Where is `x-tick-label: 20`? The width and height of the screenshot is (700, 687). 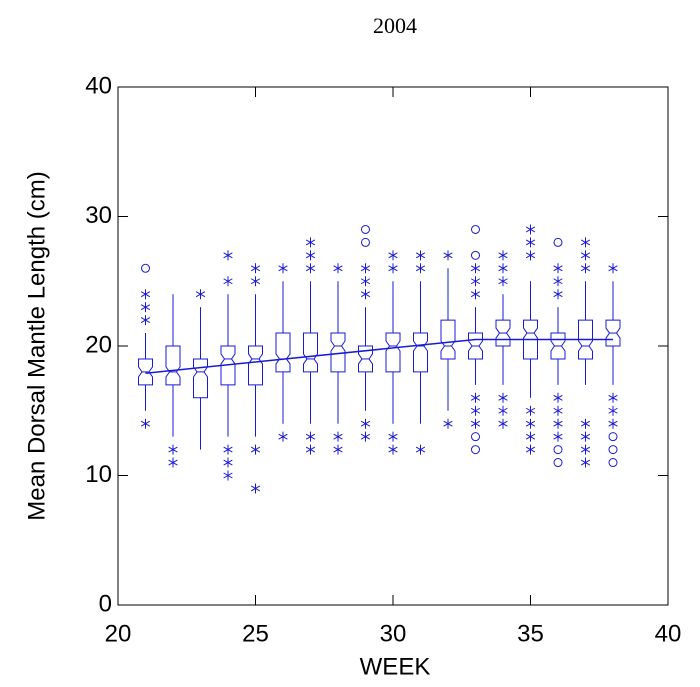 x-tick-label: 20 is located at coordinates (118, 633).